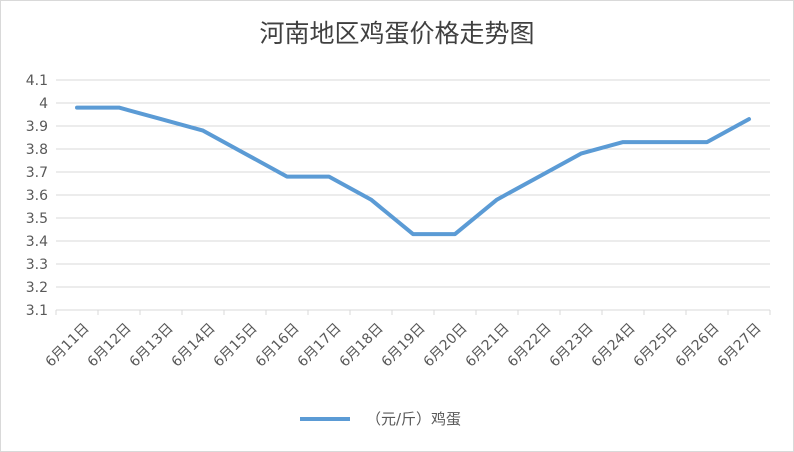  What do you see at coordinates (37, 127) in the screenshot?
I see `y-tick-label: 3.9` at bounding box center [37, 127].